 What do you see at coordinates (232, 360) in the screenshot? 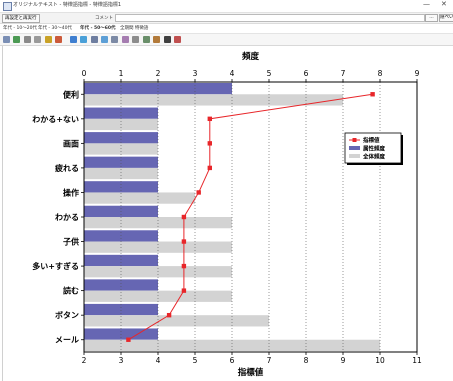
I see `bottom-tick-label: 6` at bounding box center [232, 360].